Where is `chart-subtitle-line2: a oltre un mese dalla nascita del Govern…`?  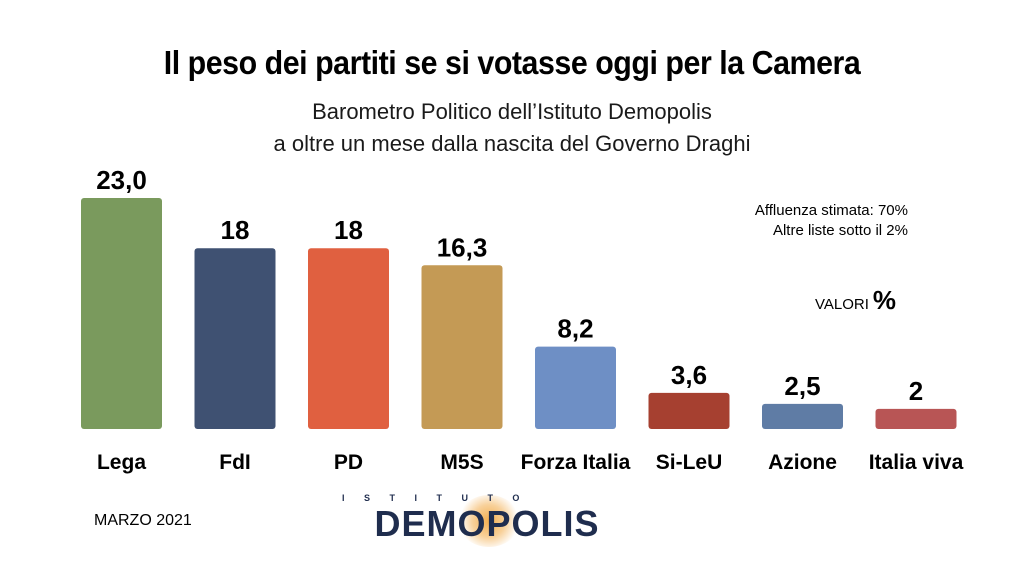
chart-subtitle-line2: a oltre un mese dalla nascita del Govern… is located at coordinates (512, 143).